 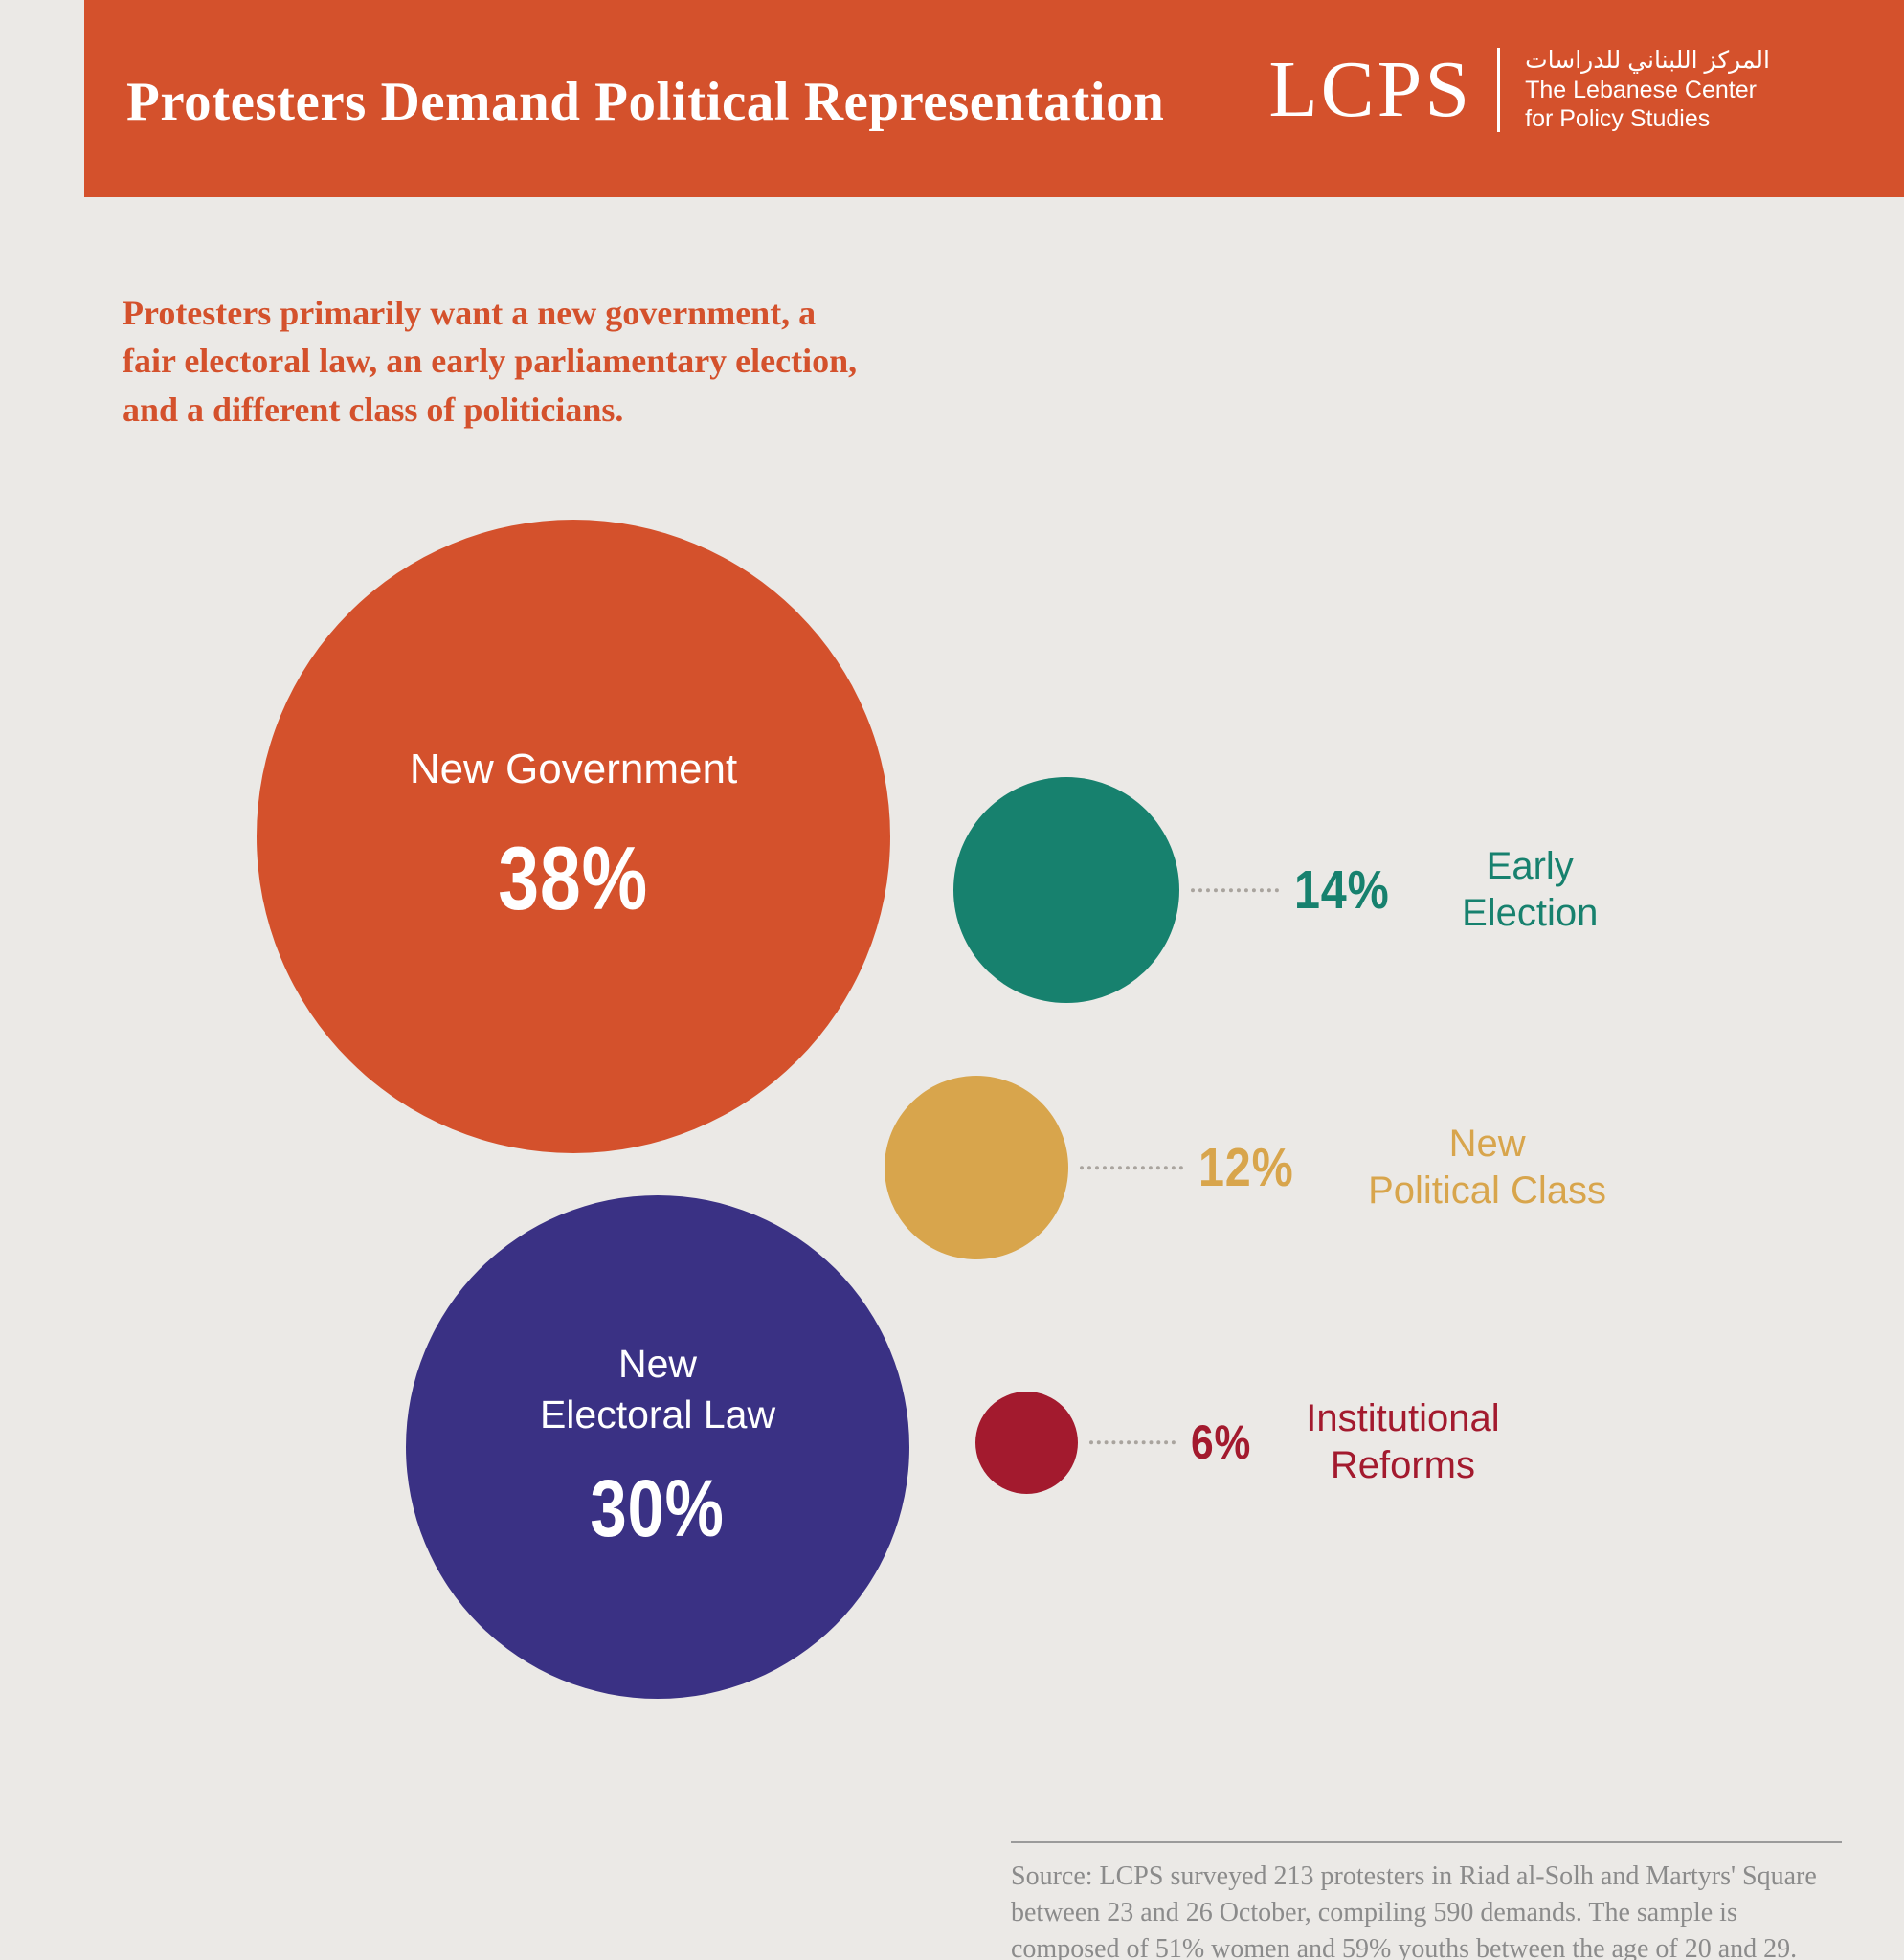 I want to click on bubble-early-election, so click(x=1066, y=890).